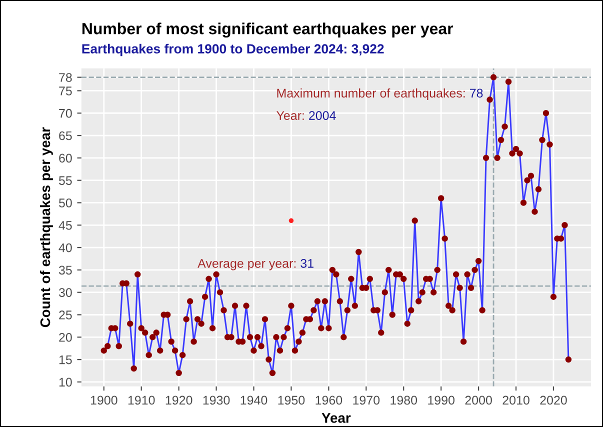 The width and height of the screenshot is (603, 427). I want to click on y-tick-label: 40, so click(65, 247).